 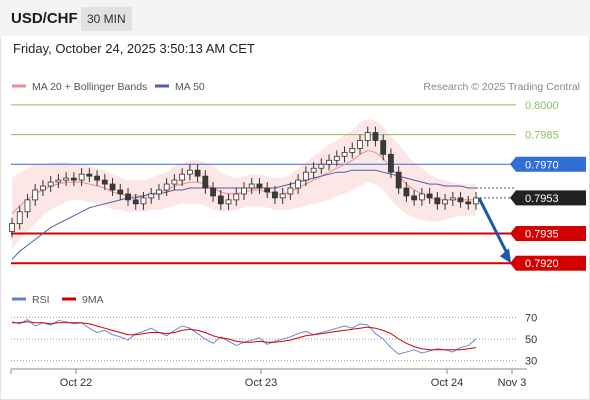 I want to click on level-tag-0.7953, so click(x=551, y=198).